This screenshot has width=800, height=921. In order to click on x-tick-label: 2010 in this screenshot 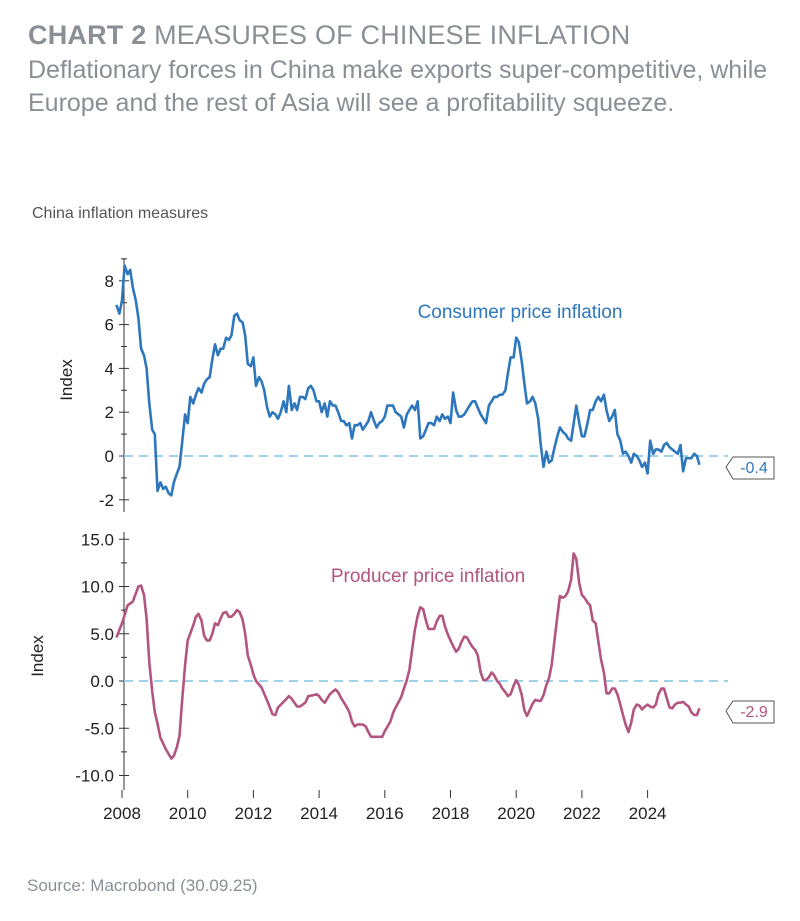, I will do `click(188, 813)`.